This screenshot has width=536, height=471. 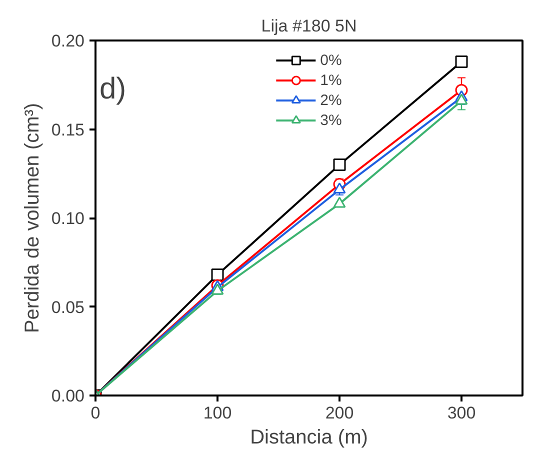 What do you see at coordinates (32, 218) in the screenshot?
I see `y-axis-title: Perdida de volumen (cm³)` at bounding box center [32, 218].